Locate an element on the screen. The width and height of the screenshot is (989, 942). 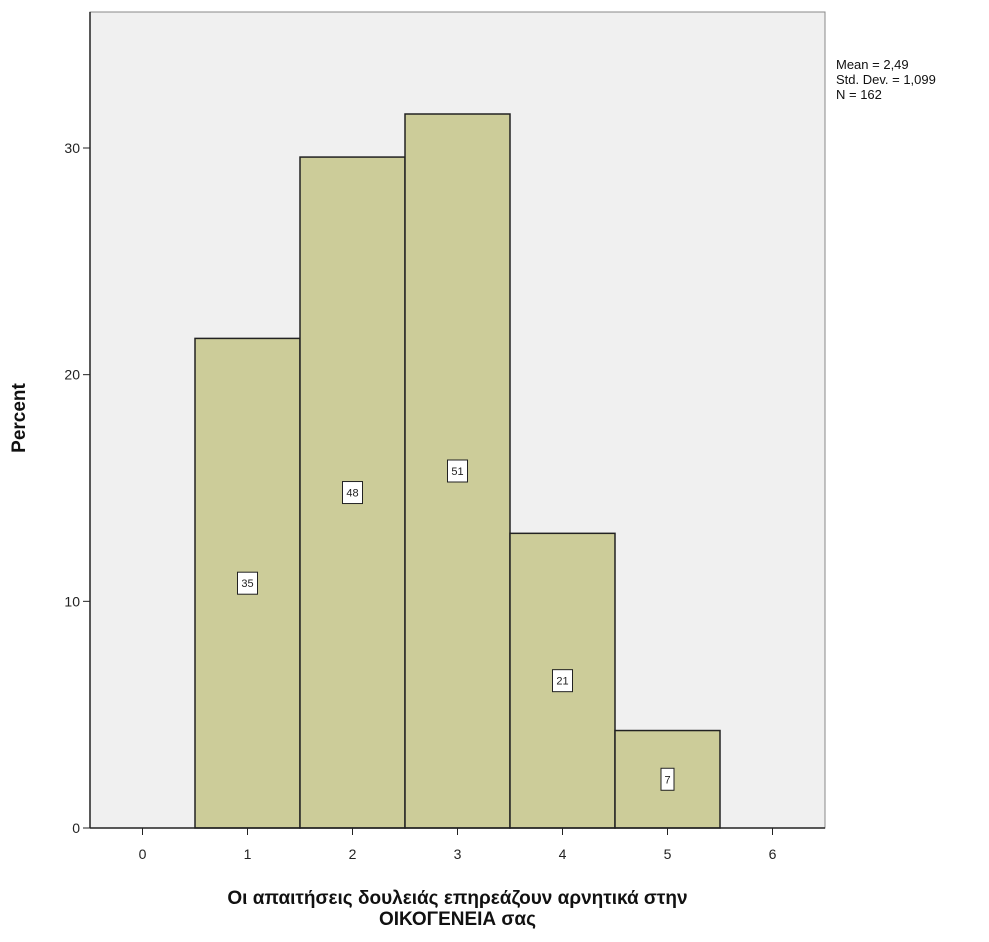
count-label: 7 is located at coordinates (667, 780).